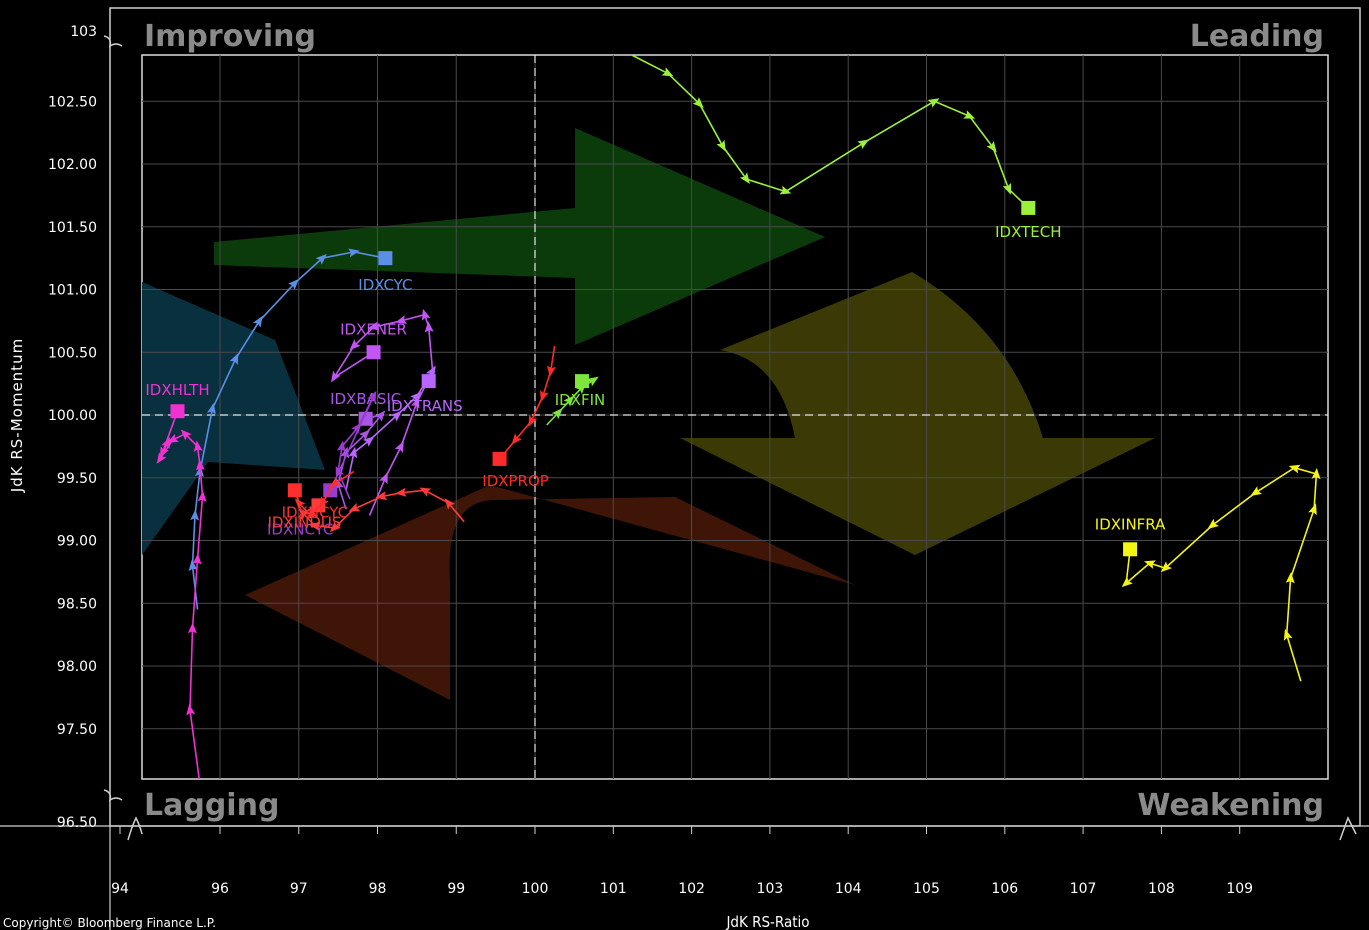 Image resolution: width=1369 pixels, height=930 pixels. Describe the element at coordinates (318, 495) in the screenshot. I see `series-idxncyc: IDXNCYC` at that location.